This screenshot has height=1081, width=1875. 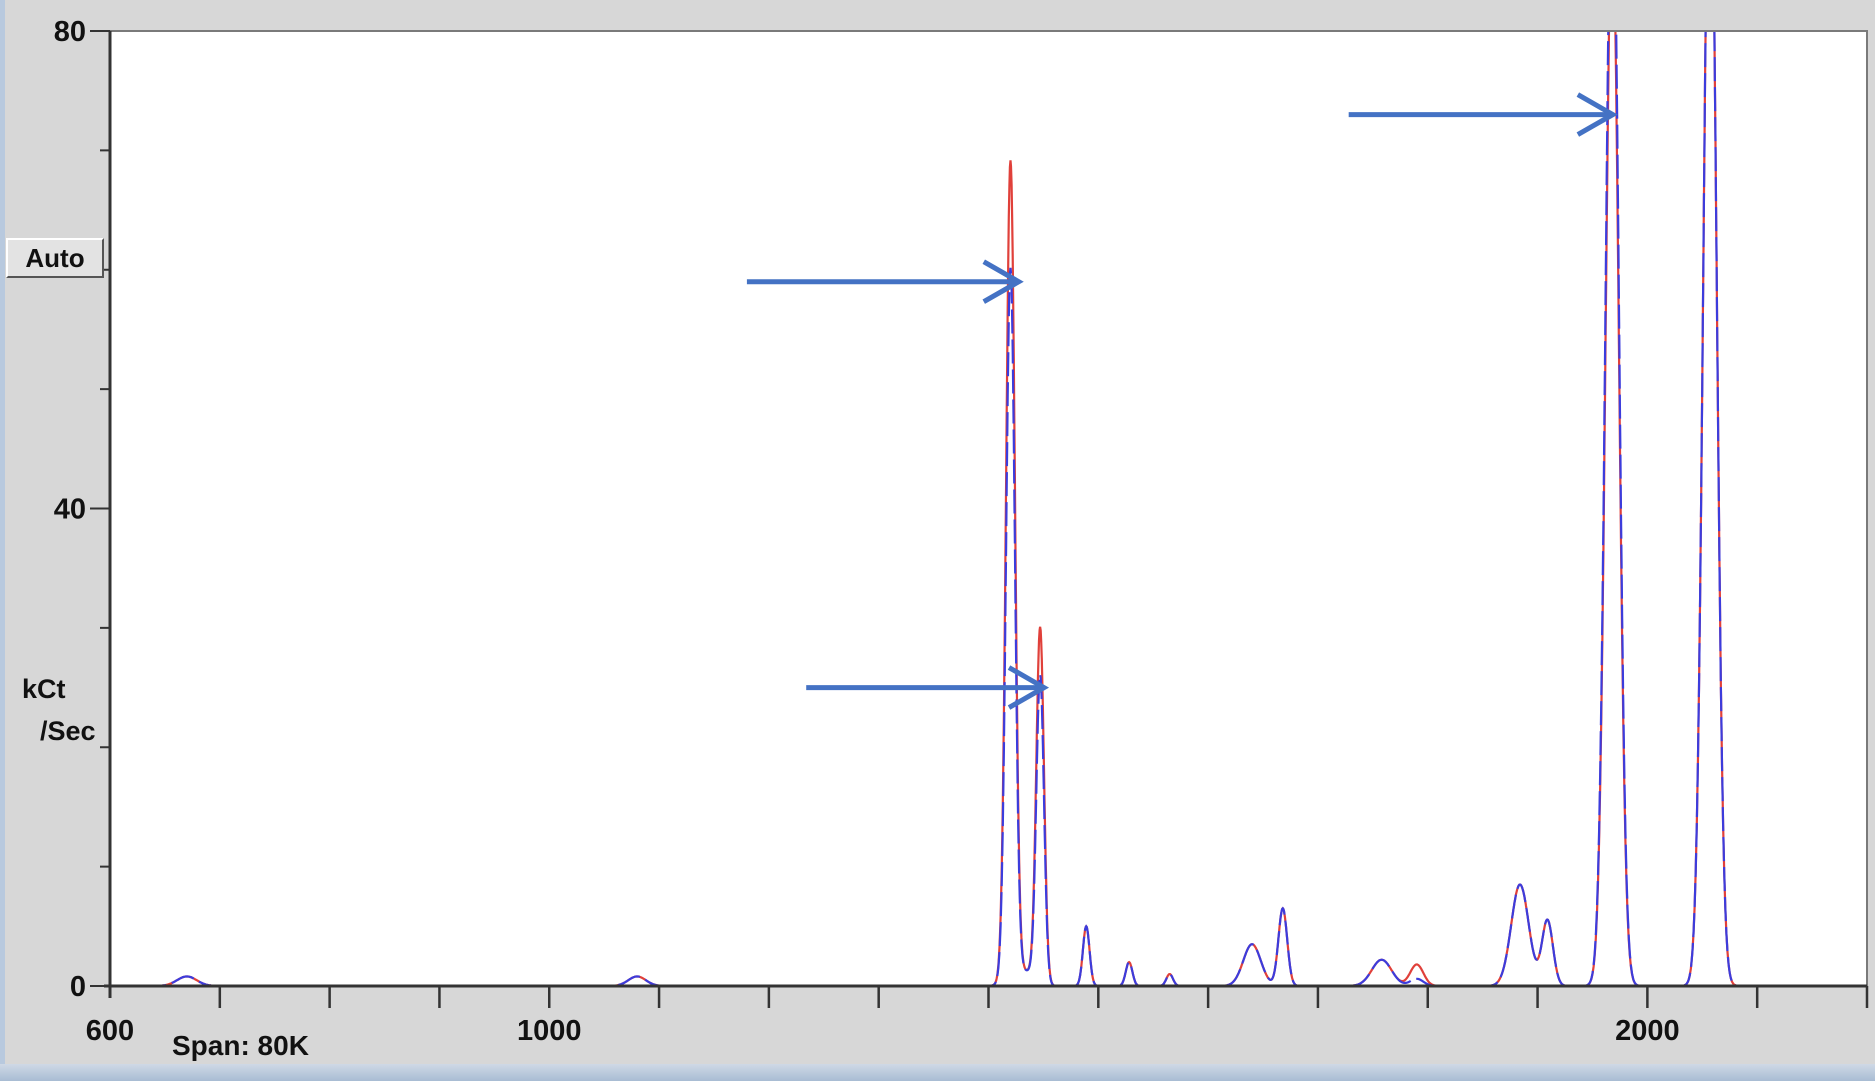 What do you see at coordinates (2, 532) in the screenshot?
I see `window-left-edge` at bounding box center [2, 532].